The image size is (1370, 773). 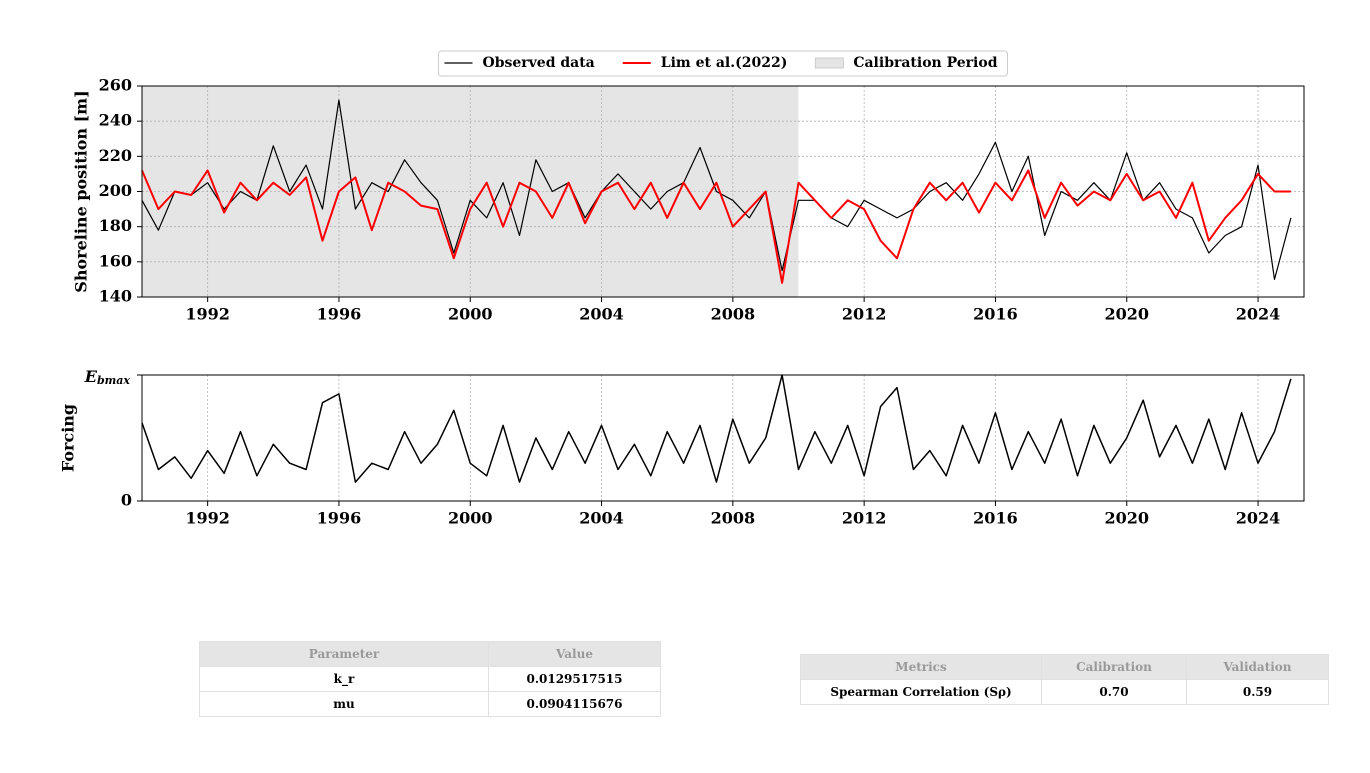 What do you see at coordinates (344, 704) in the screenshot?
I see `cell: mu` at bounding box center [344, 704].